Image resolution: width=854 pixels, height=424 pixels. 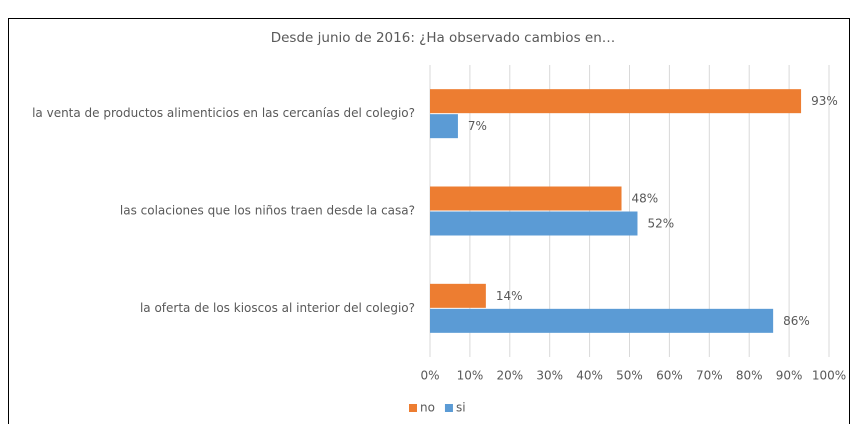 What do you see at coordinates (829, 376) in the screenshot?
I see `x-tick-label: 100%` at bounding box center [829, 376].